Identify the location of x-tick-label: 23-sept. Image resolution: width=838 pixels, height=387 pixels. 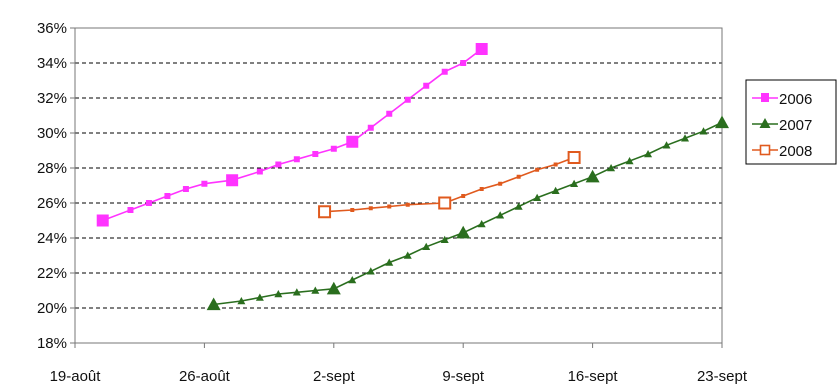
(722, 376).